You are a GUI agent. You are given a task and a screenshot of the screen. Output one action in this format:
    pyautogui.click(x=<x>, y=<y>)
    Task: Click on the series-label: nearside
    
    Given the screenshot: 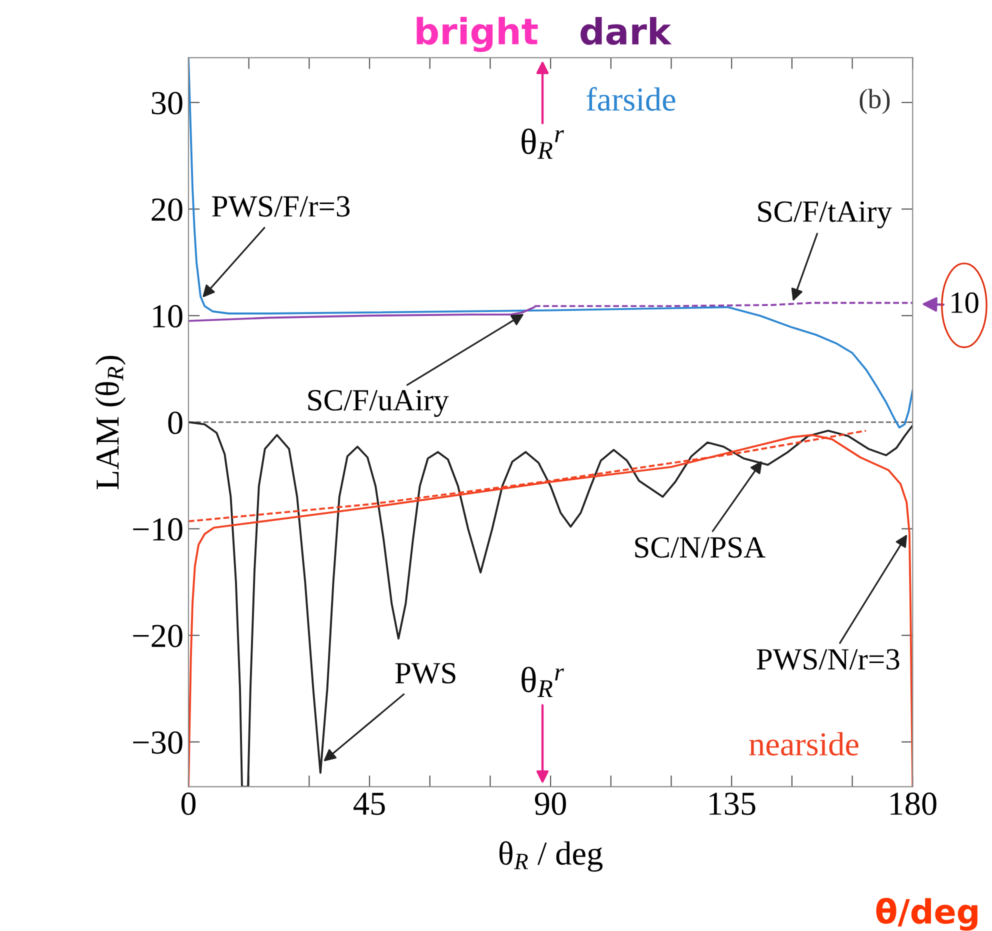 What is the action you would take?
    pyautogui.click(x=803, y=744)
    